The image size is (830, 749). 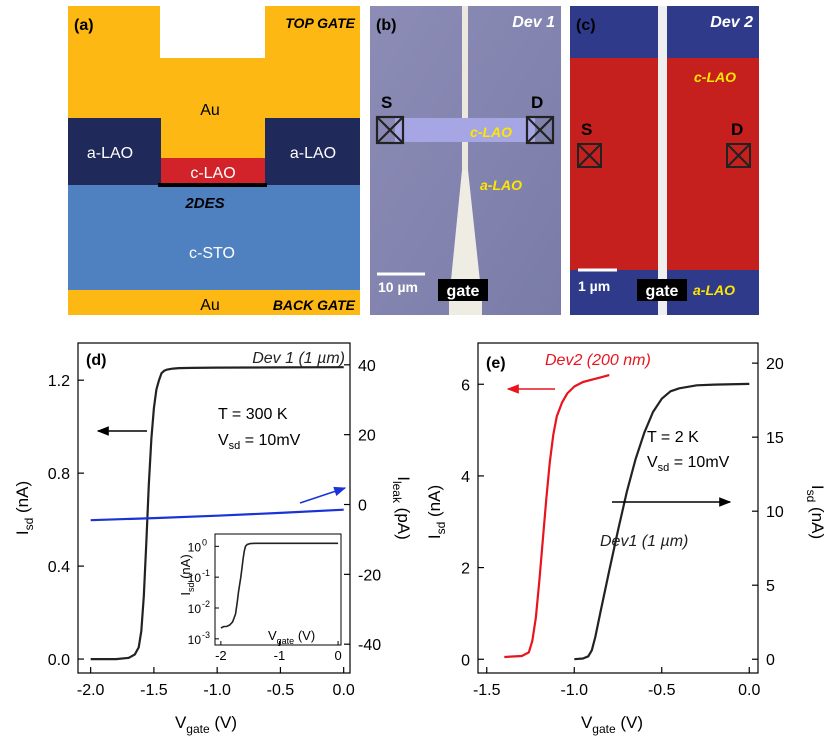 What do you see at coordinates (594, 286) in the screenshot?
I see `scale-c-label: 1 µm` at bounding box center [594, 286].